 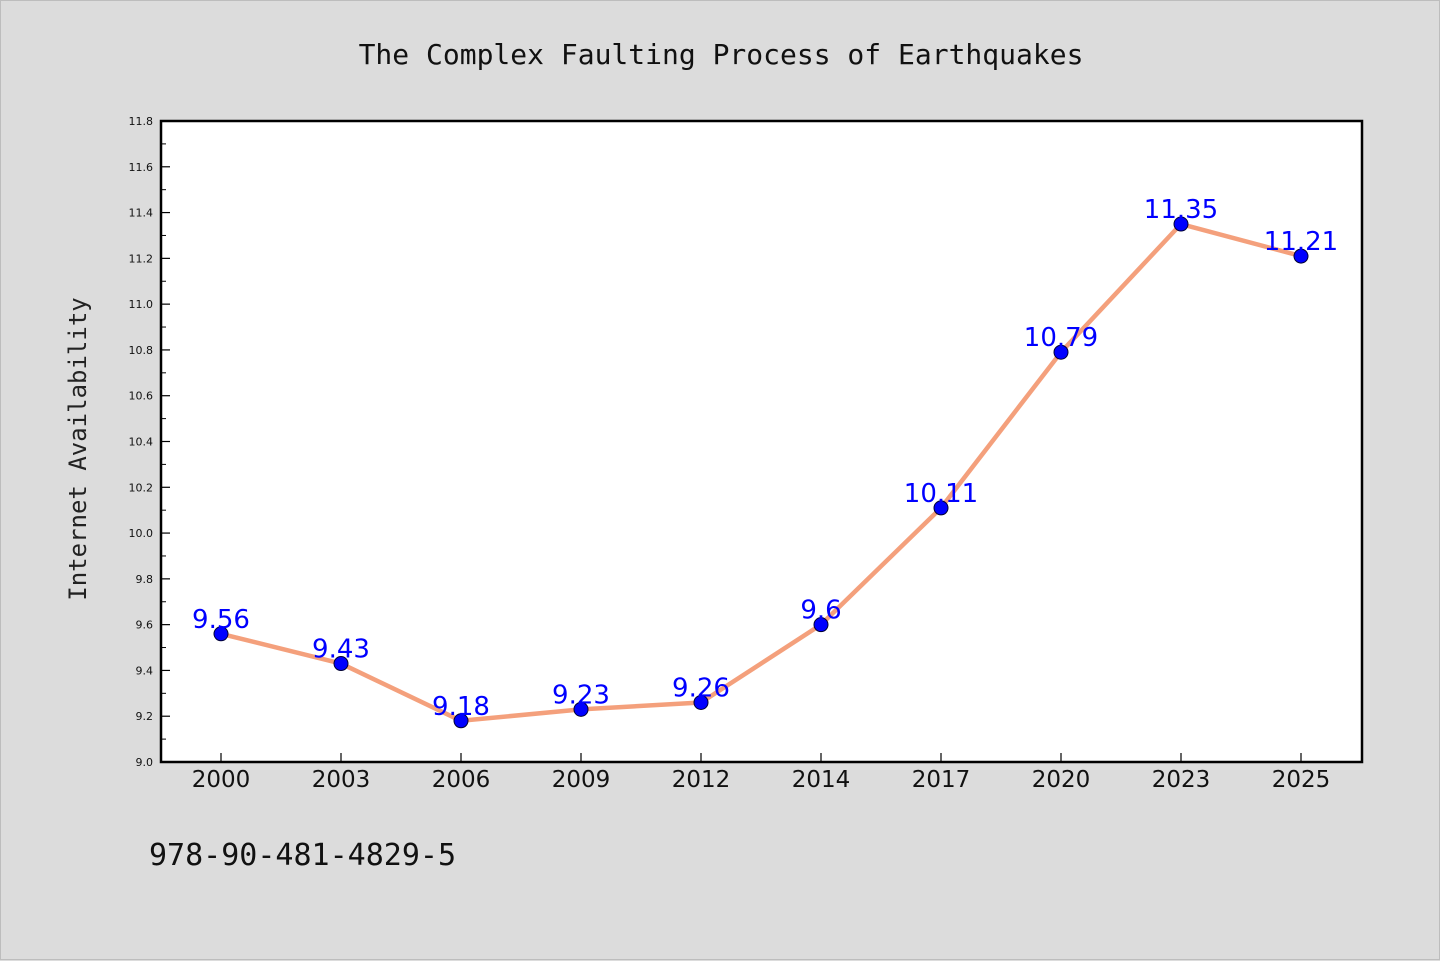 What do you see at coordinates (141, 350) in the screenshot?
I see `y-tick-label-9: 10.8` at bounding box center [141, 350].